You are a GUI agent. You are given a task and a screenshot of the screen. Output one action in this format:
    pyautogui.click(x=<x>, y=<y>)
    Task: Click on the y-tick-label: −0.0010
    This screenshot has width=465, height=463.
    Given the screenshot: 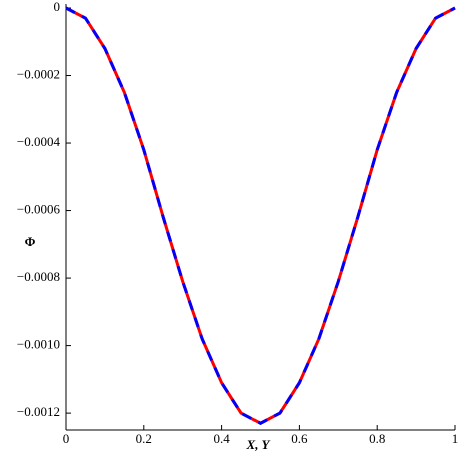 What is the action you would take?
    pyautogui.click(x=38, y=344)
    